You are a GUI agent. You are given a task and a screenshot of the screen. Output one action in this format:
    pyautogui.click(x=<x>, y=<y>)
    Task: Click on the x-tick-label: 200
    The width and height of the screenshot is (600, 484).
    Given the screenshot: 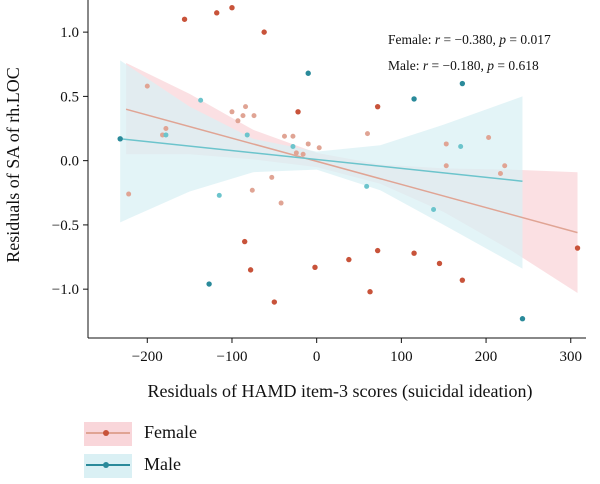 What is the action you would take?
    pyautogui.click(x=486, y=357)
    